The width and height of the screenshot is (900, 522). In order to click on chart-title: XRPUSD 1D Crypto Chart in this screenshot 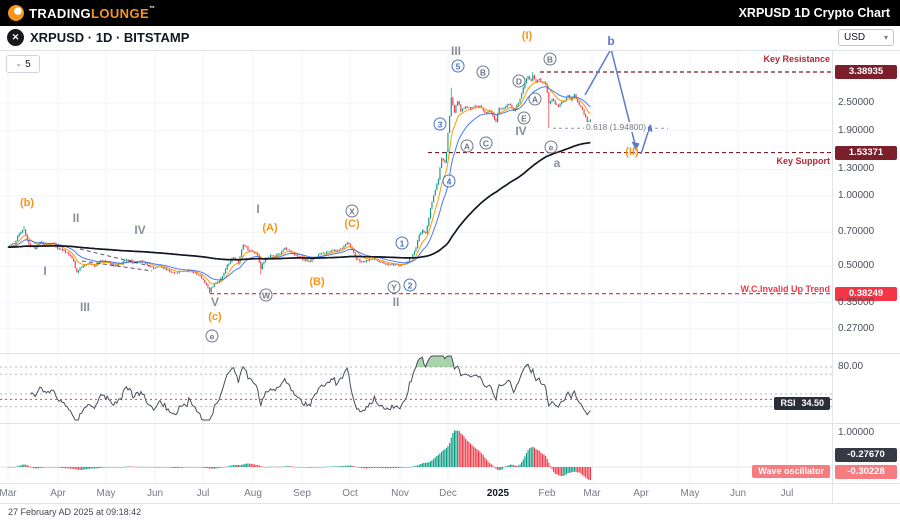, I will do `click(814, 13)`.